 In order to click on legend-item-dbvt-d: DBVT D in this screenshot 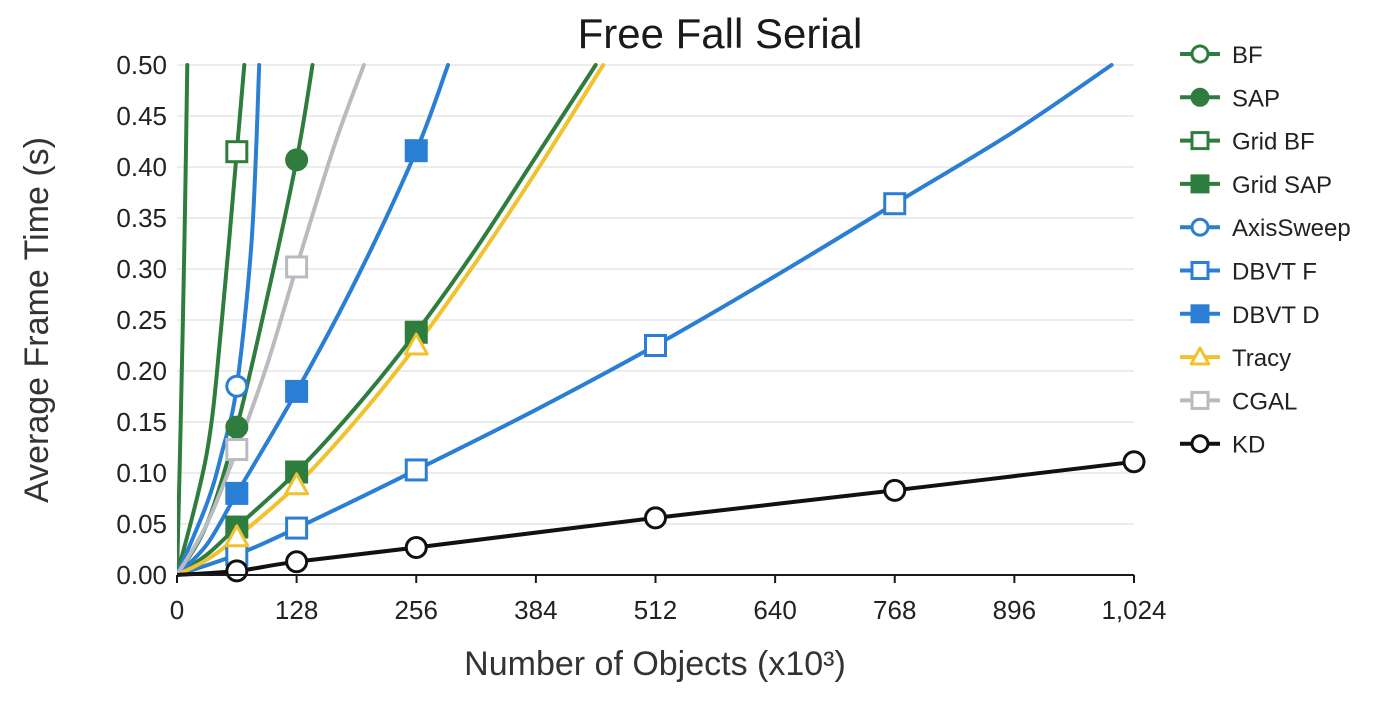, I will do `click(1250, 315)`.